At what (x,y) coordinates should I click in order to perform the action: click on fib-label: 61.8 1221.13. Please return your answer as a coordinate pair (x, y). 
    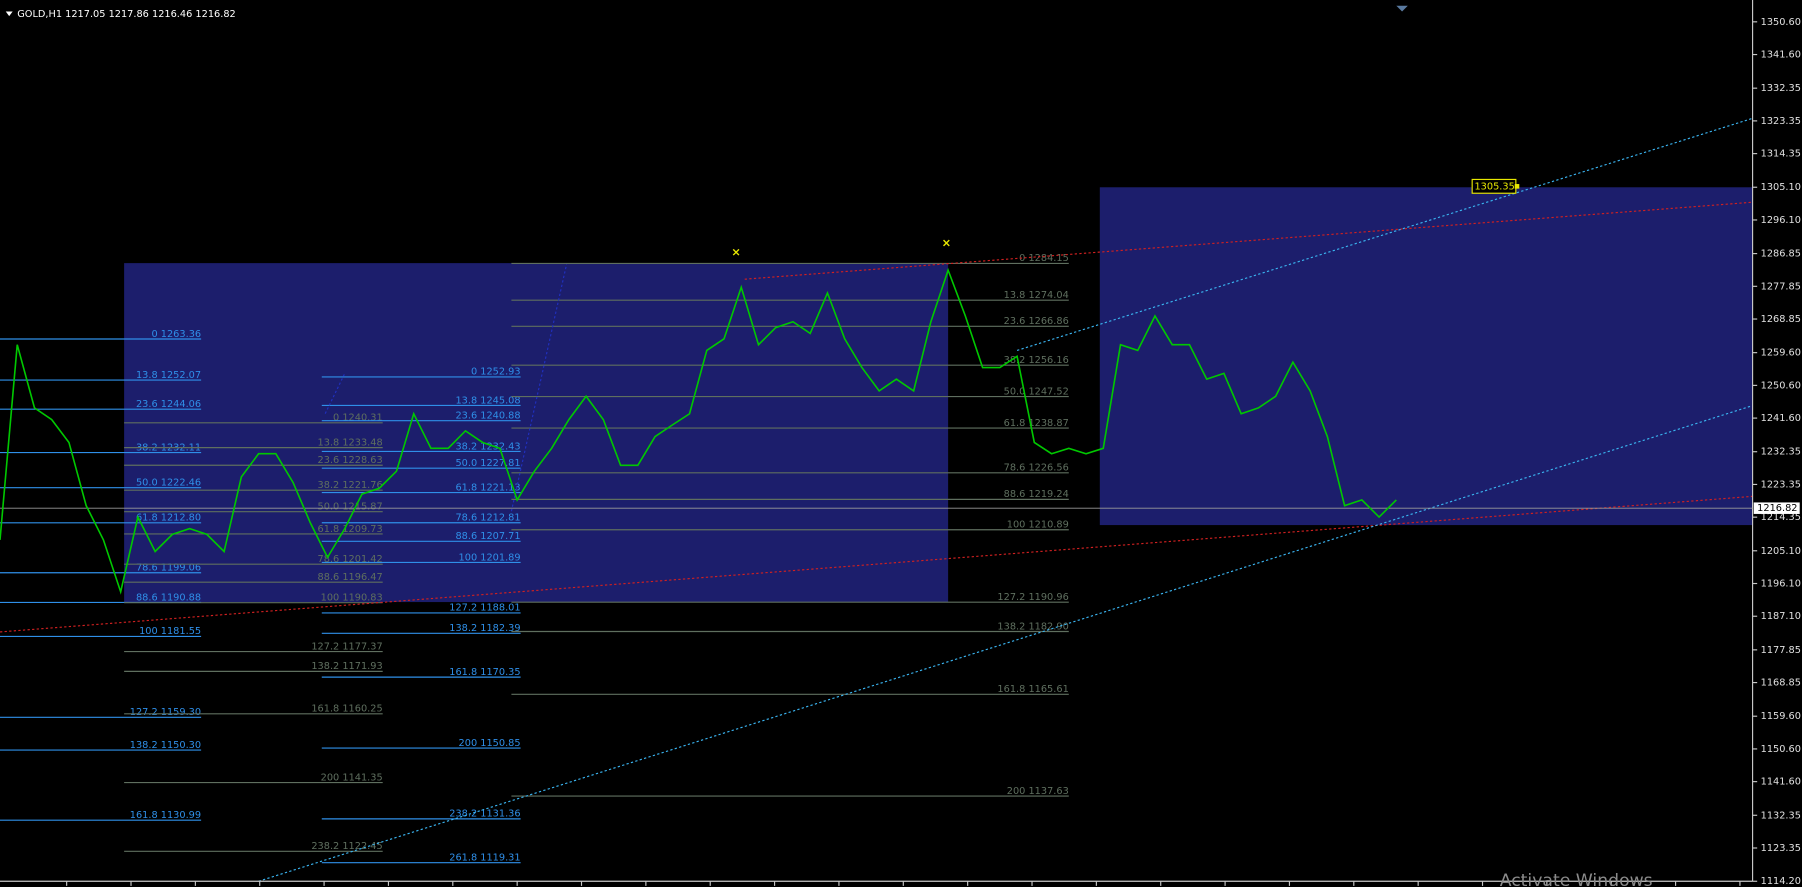
    Looking at the image, I should click on (487, 487).